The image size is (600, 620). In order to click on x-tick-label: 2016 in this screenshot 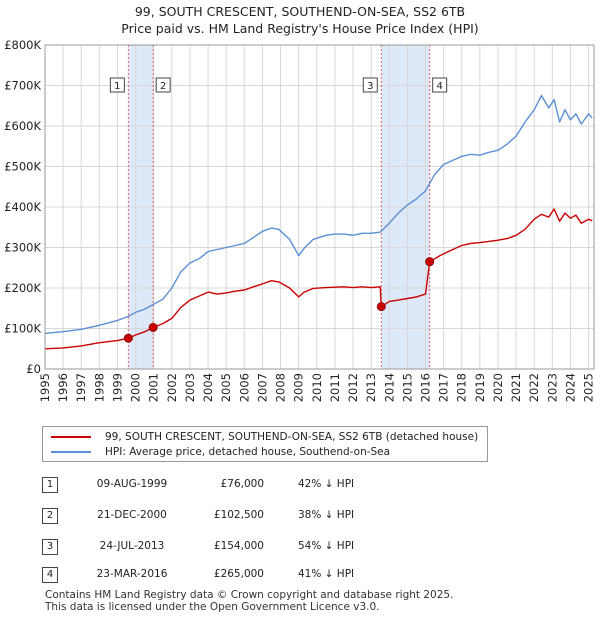, I will do `click(425, 387)`.